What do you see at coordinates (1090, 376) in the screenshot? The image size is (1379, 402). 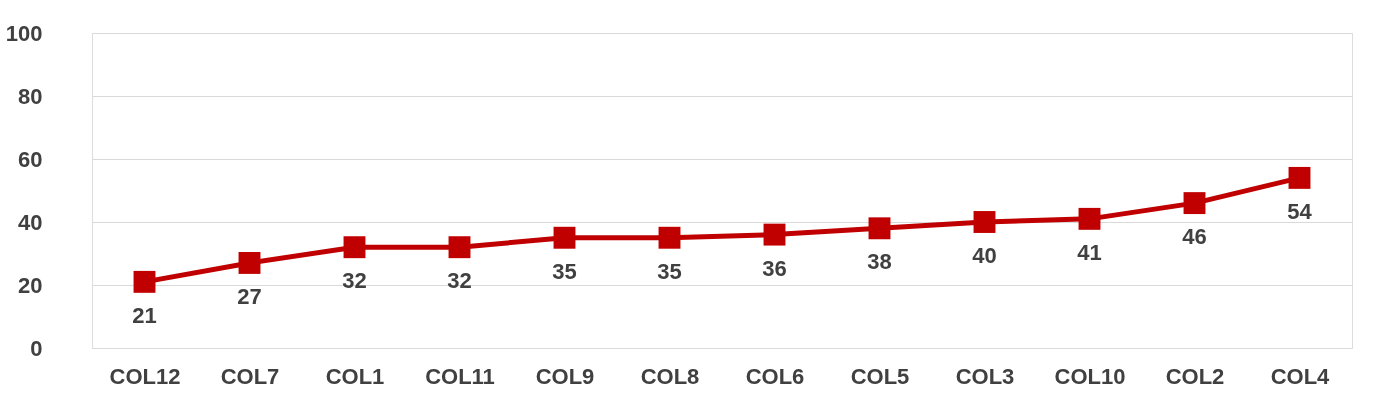 I see `x-tick-label: COL10` at bounding box center [1090, 376].